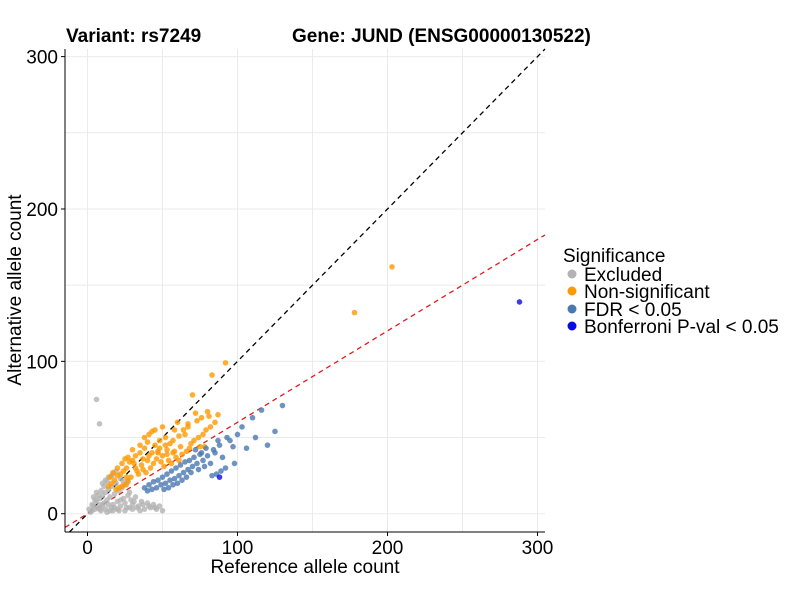  Describe the element at coordinates (42, 58) in the screenshot. I see `y-tick-label-300: 300` at that location.